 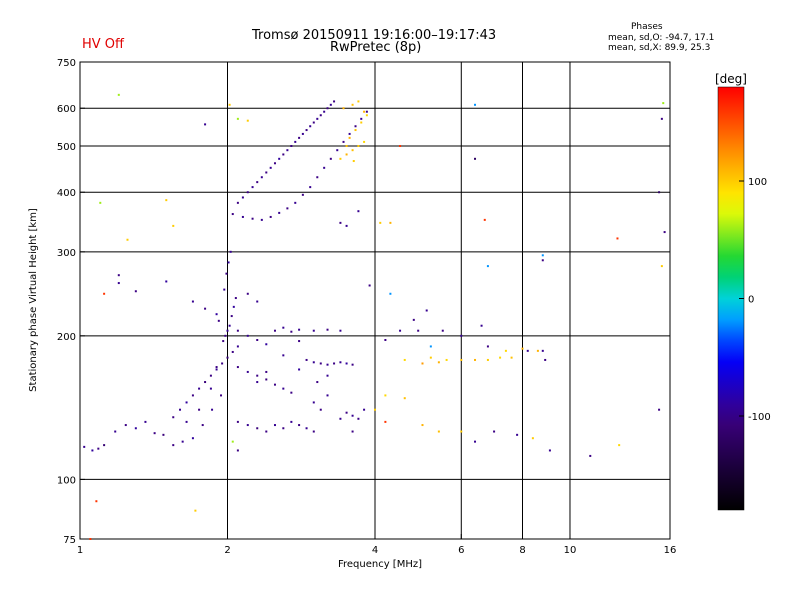 What do you see at coordinates (66, 63) in the screenshot?
I see `y-tick-label: 750` at bounding box center [66, 63].